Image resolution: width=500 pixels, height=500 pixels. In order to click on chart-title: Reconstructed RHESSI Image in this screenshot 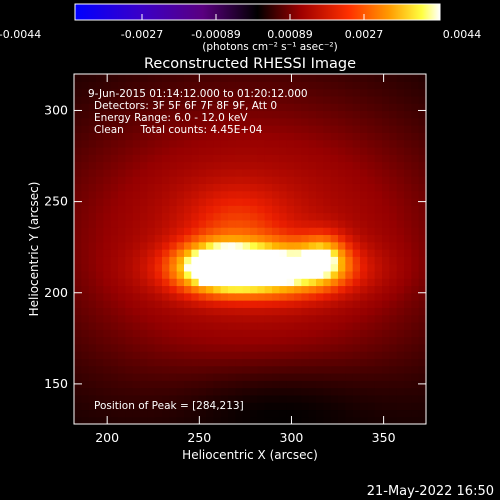, I will do `click(250, 64)`.